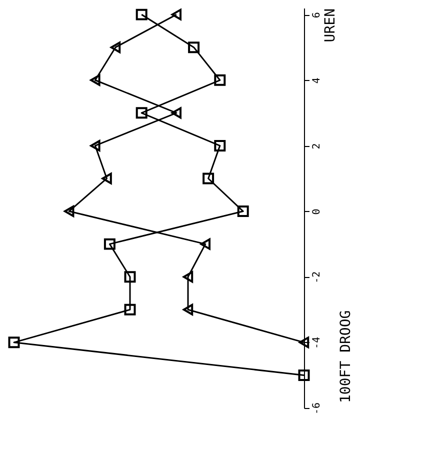 The height and width of the screenshot is (461, 429). What do you see at coordinates (317, 408) in the screenshot?
I see `y-tick-label: -6` at bounding box center [317, 408].